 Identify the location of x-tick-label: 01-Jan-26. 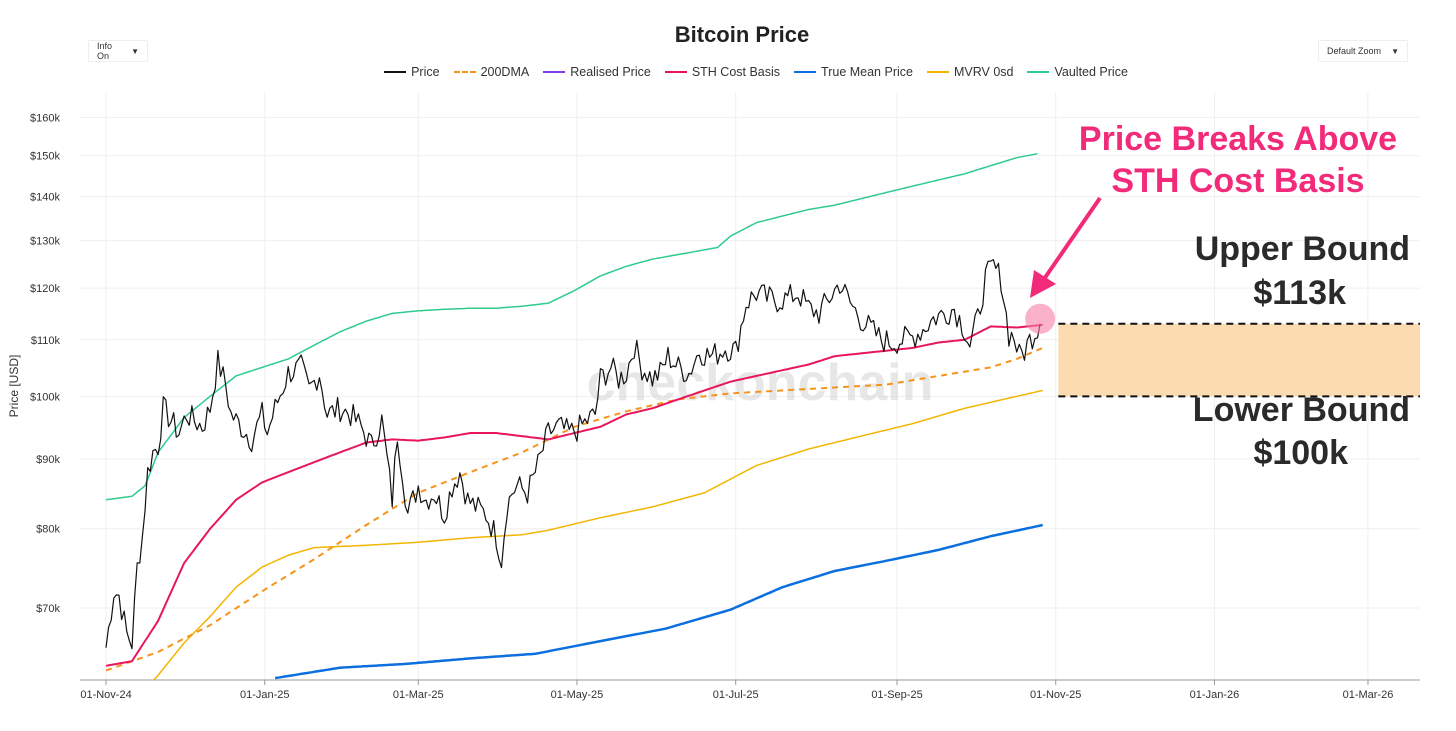
(1215, 695).